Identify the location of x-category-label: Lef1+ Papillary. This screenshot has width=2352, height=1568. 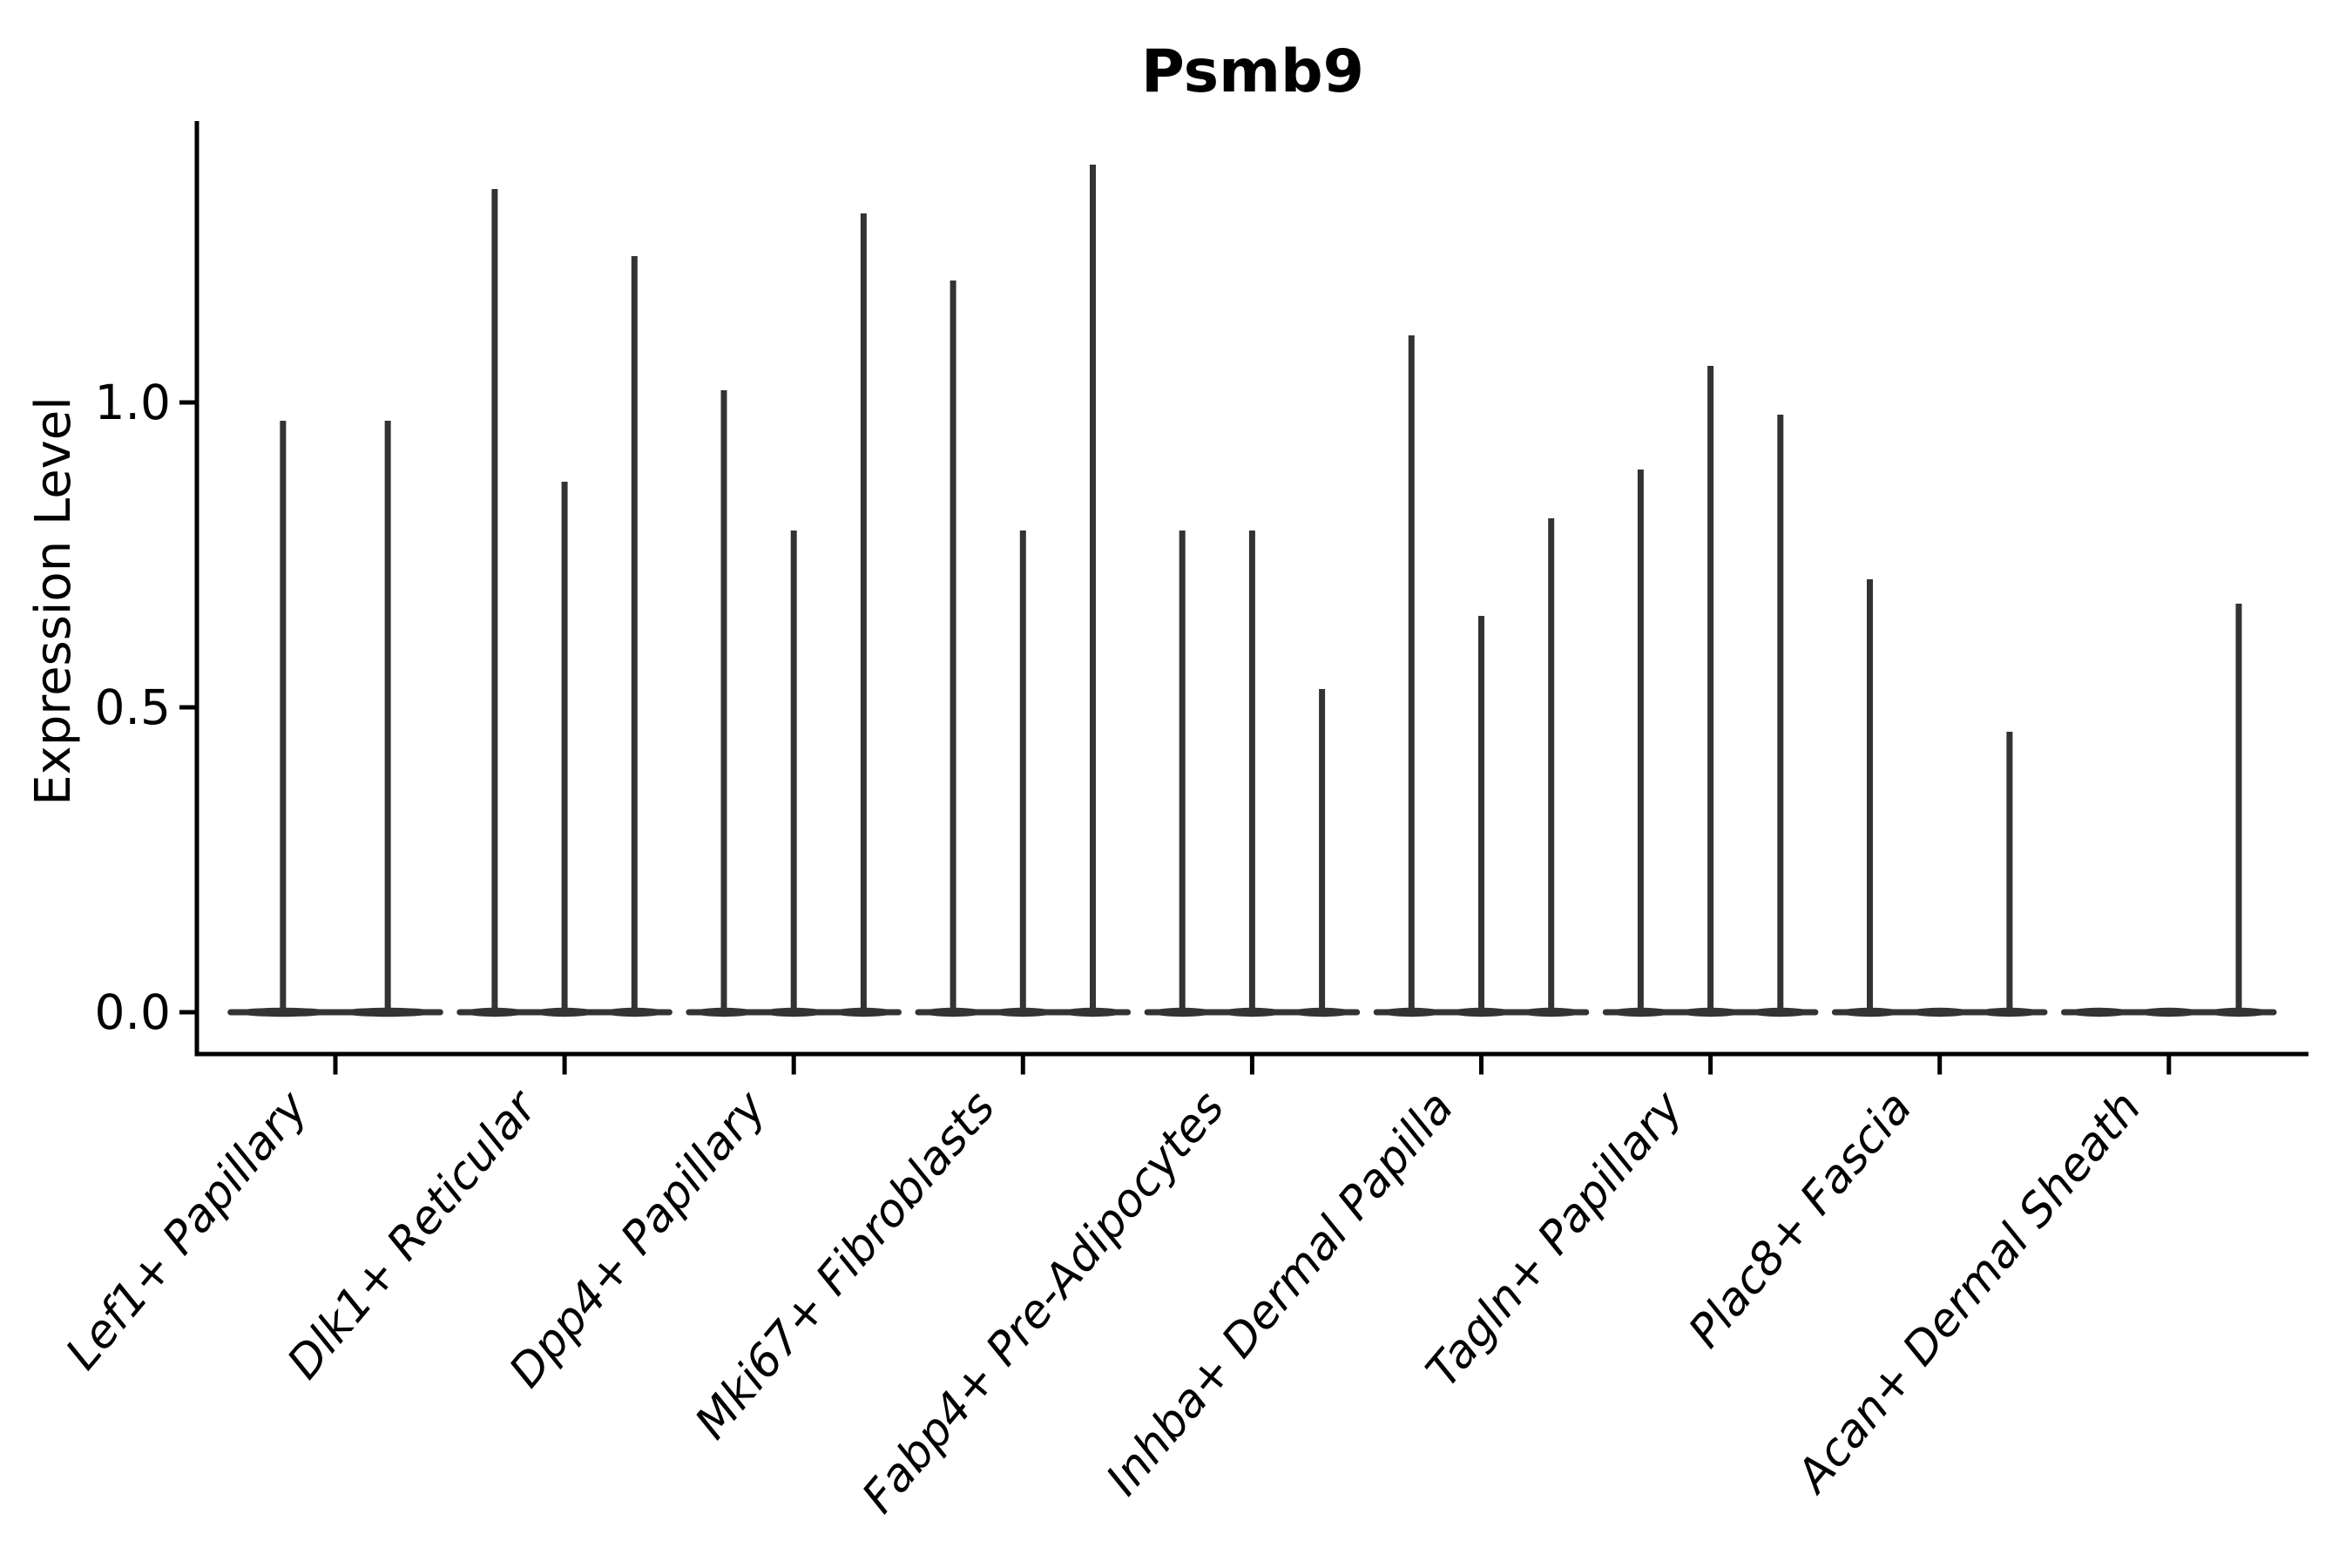
(187, 1231).